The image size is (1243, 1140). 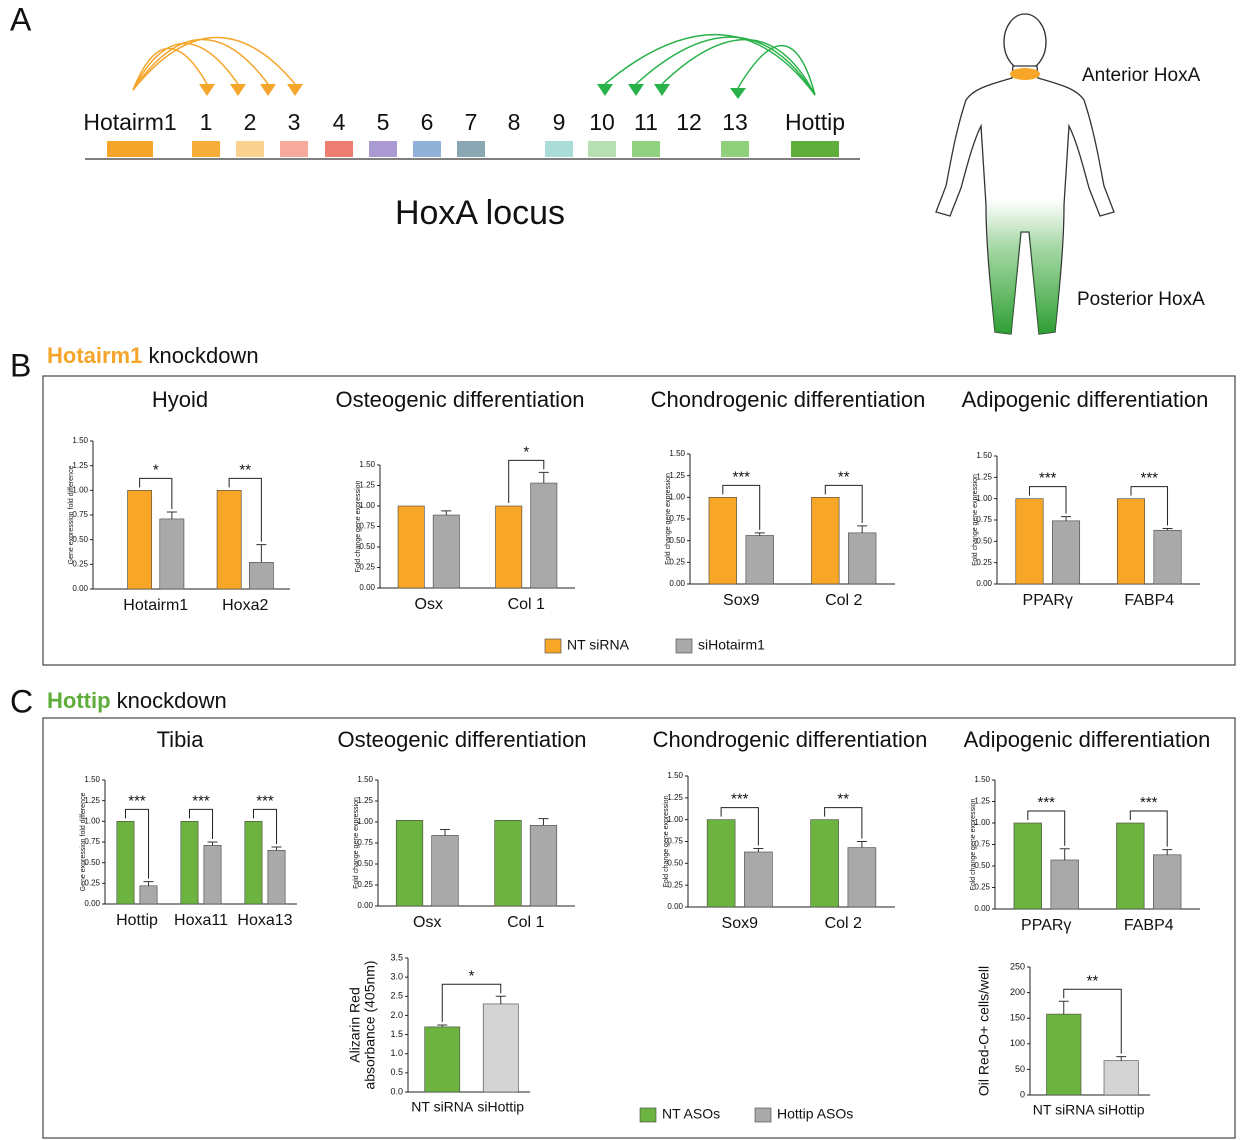 What do you see at coordinates (471, 122) in the screenshot?
I see `gene-label: 7` at bounding box center [471, 122].